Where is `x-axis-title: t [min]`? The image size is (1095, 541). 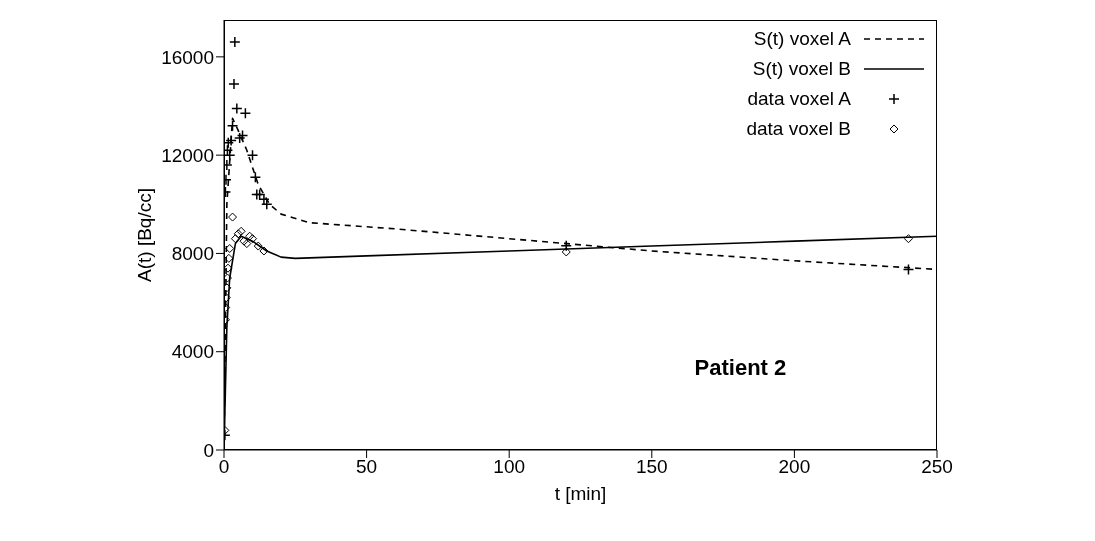 x-axis-title: t [min] is located at coordinates (580, 493).